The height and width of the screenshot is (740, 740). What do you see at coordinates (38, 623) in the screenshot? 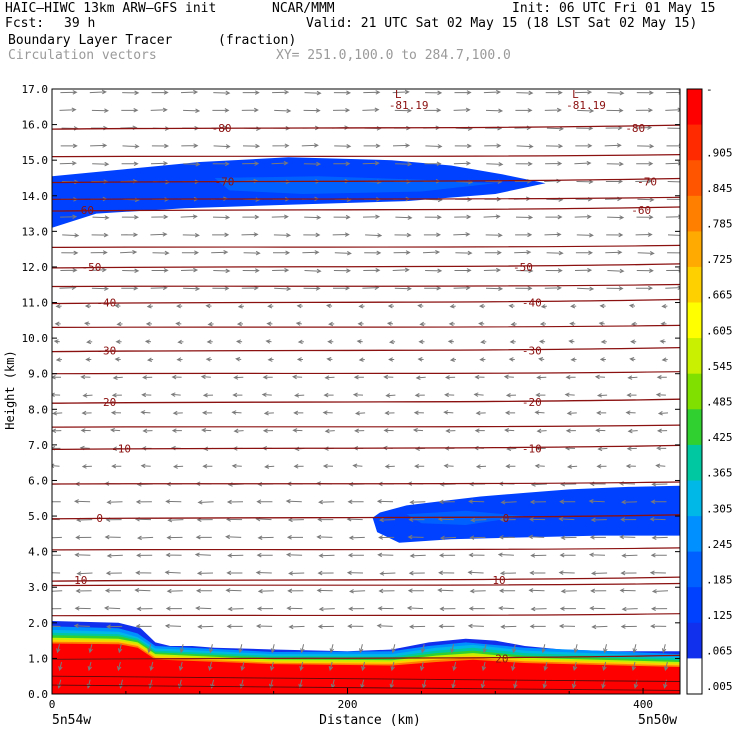
I see `y-tick-label: 2.0` at bounding box center [38, 623].